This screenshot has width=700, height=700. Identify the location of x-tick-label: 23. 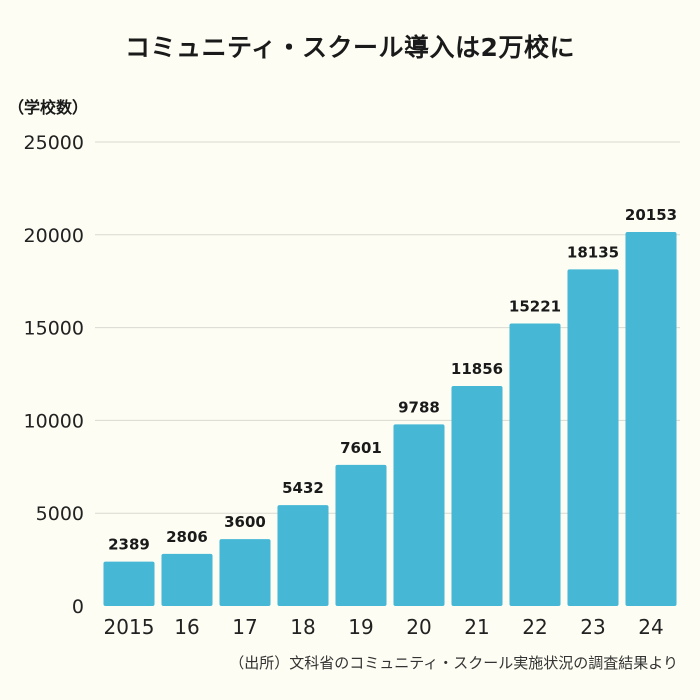
(592, 627).